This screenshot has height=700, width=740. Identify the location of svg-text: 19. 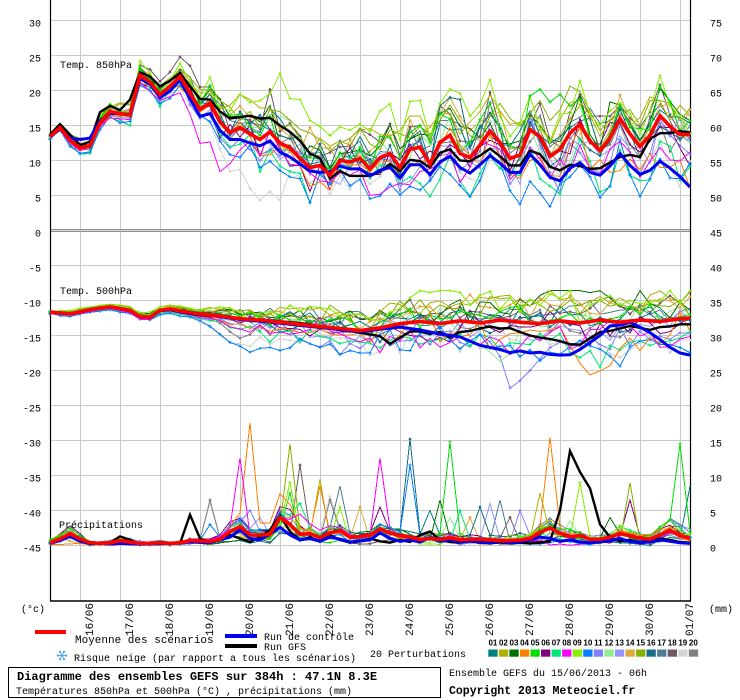
(682, 643).